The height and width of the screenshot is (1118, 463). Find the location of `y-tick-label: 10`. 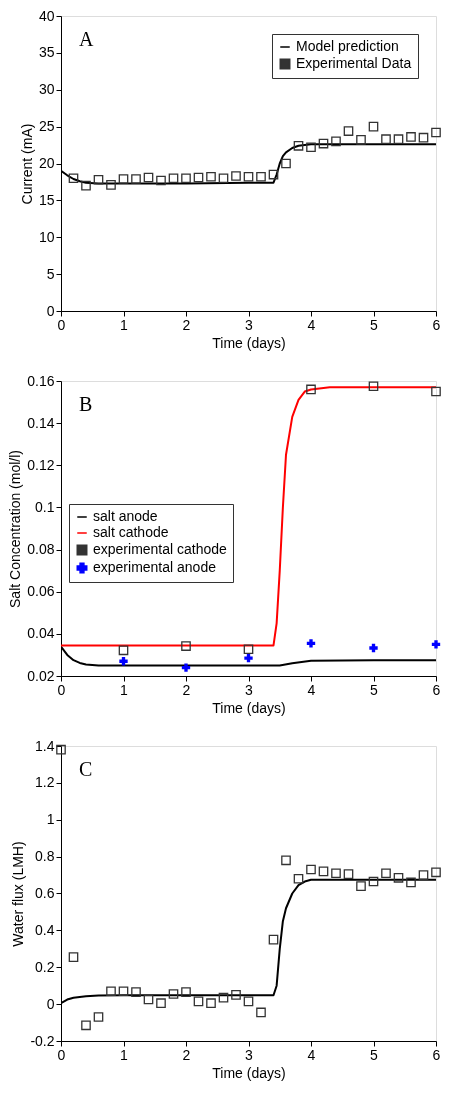

y-tick-label: 10 is located at coordinates (46, 236).